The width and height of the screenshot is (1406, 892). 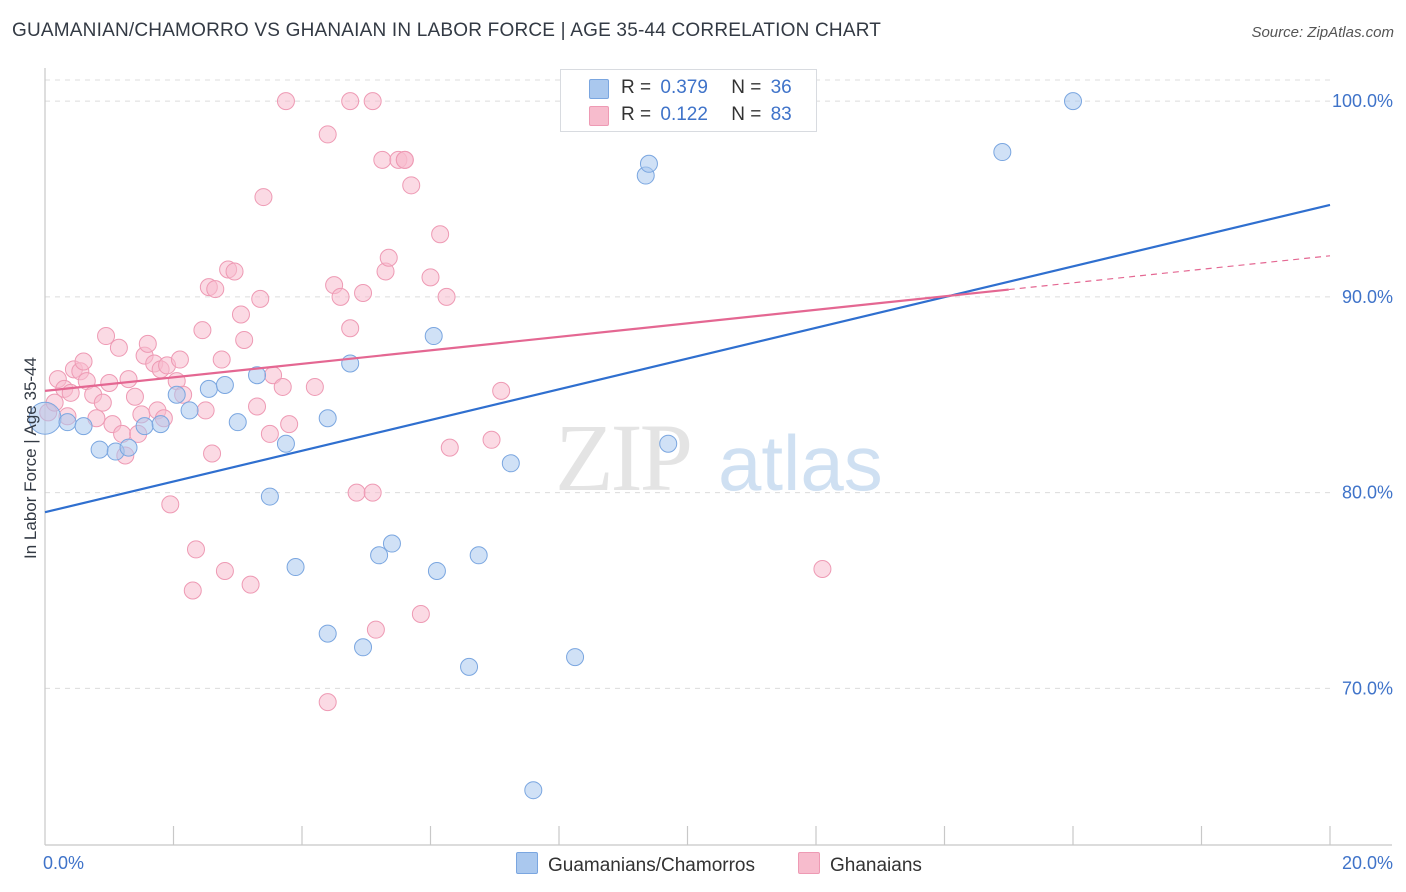 I want to click on ghanaian-trend-line-extension, so click(x=1169, y=273).